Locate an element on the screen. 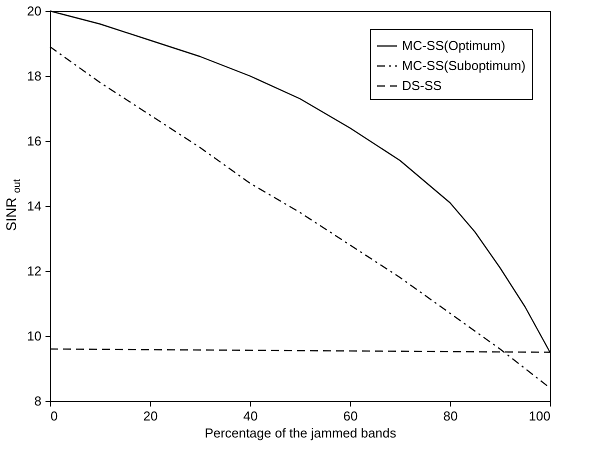 Image resolution: width=608 pixels, height=470 pixels. y-axis-title: SINRout is located at coordinates (13, 204).